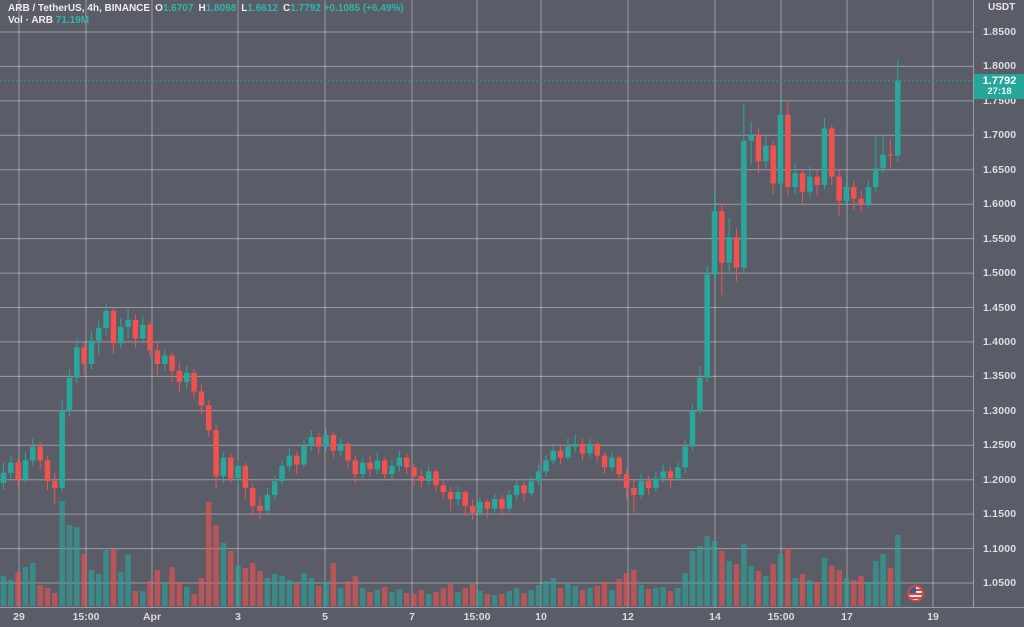  I want to click on last-price-badge: 1.7792 27:18, so click(999, 86).